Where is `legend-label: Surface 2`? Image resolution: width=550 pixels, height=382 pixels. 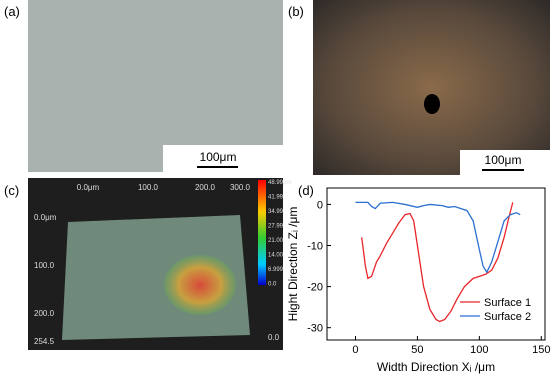 legend-label: Surface 2 is located at coordinates (507, 317).